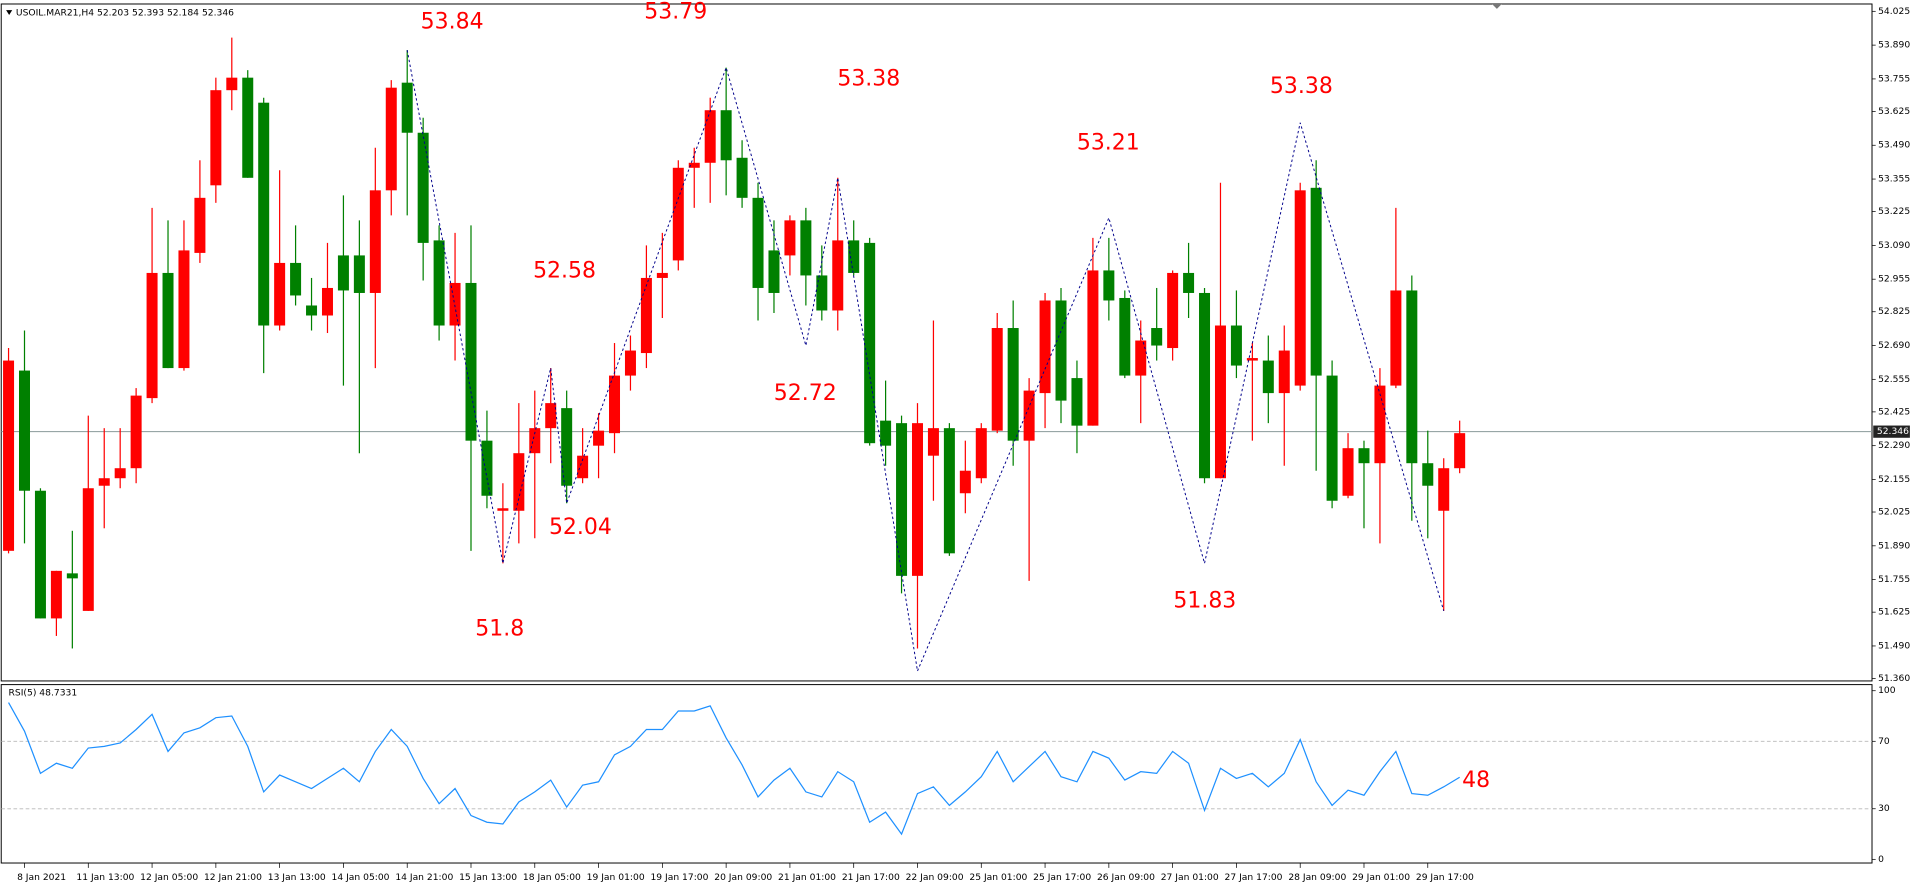  I want to click on x-tick-label: 21 Jan 17:00, so click(871, 877).